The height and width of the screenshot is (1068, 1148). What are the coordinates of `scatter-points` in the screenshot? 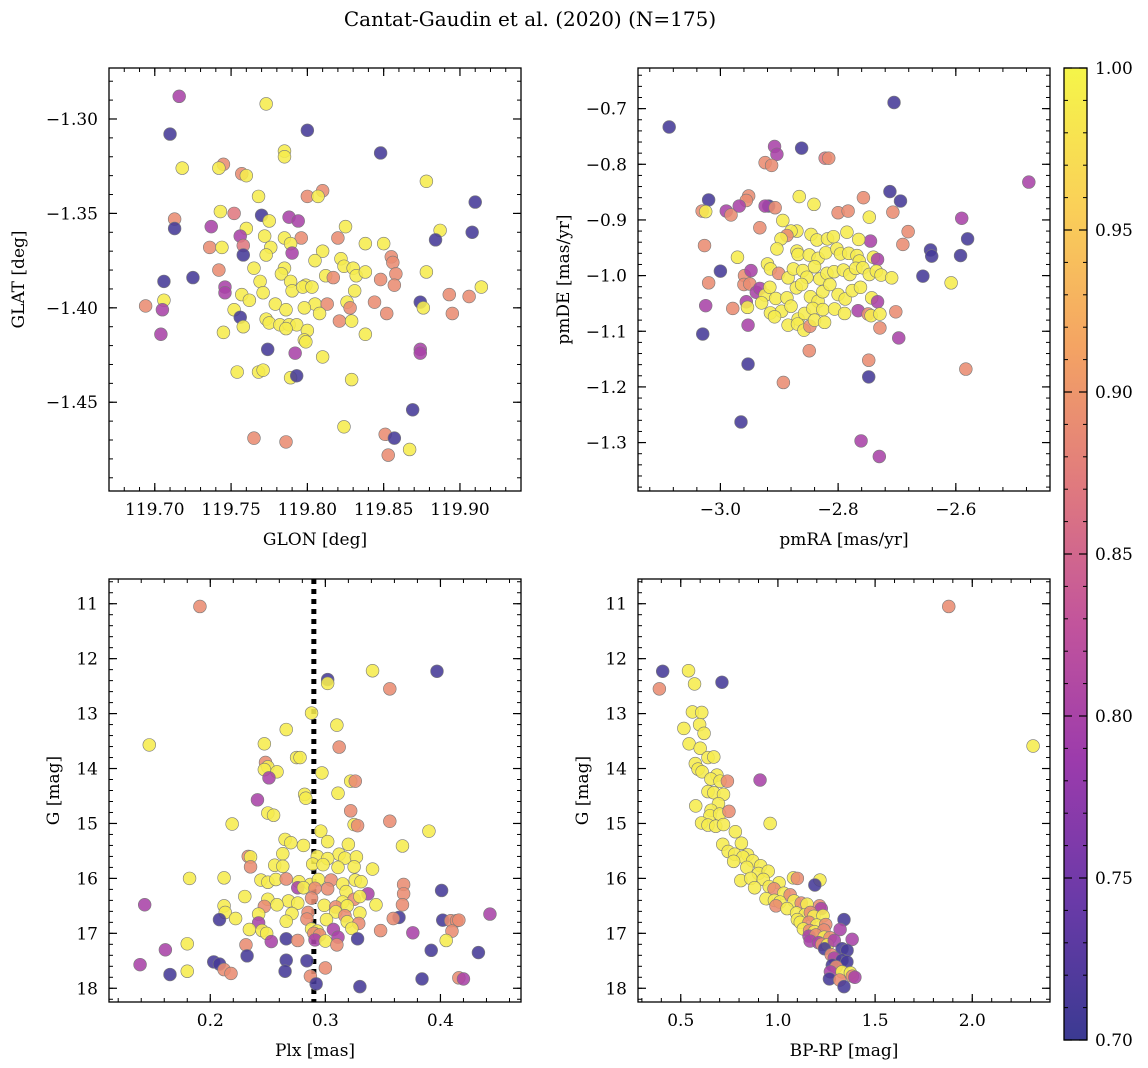 It's located at (846, 796).